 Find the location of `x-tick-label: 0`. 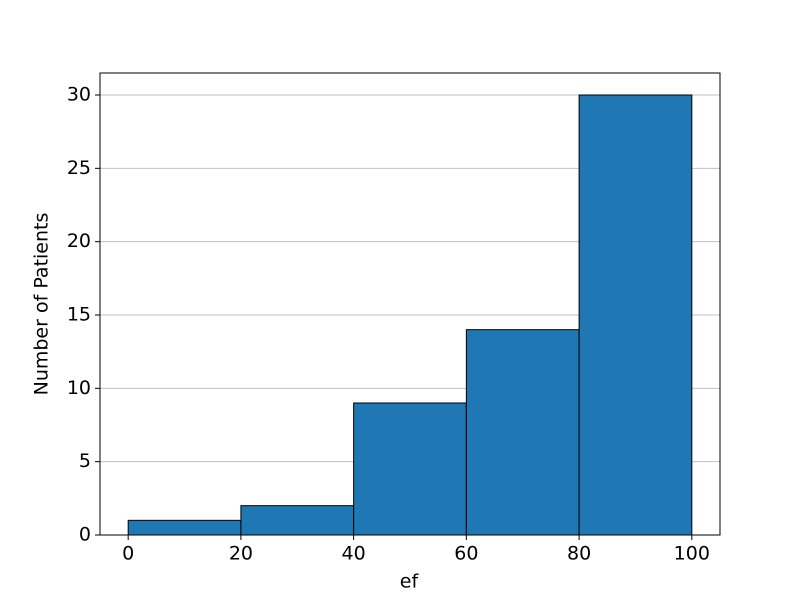

x-tick-label: 0 is located at coordinates (128, 554).